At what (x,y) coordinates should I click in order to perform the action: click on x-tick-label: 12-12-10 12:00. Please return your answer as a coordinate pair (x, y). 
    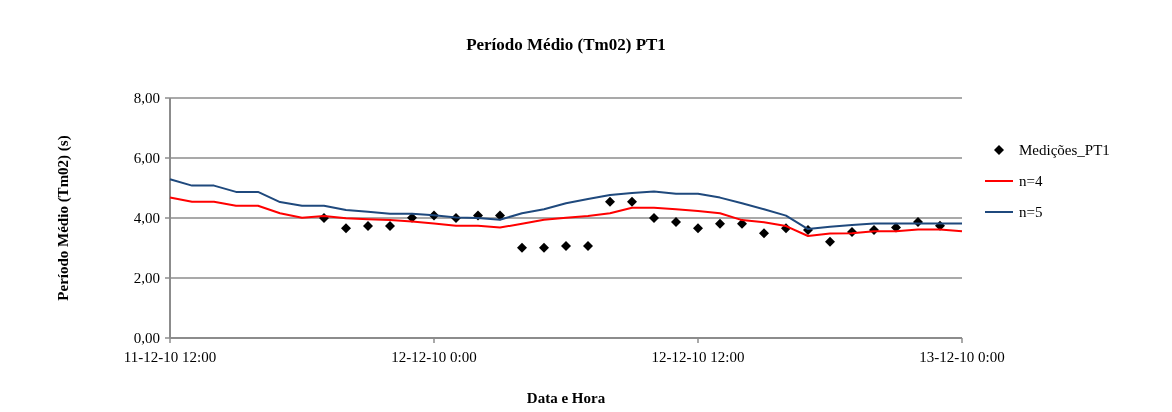
    Looking at the image, I should click on (698, 357).